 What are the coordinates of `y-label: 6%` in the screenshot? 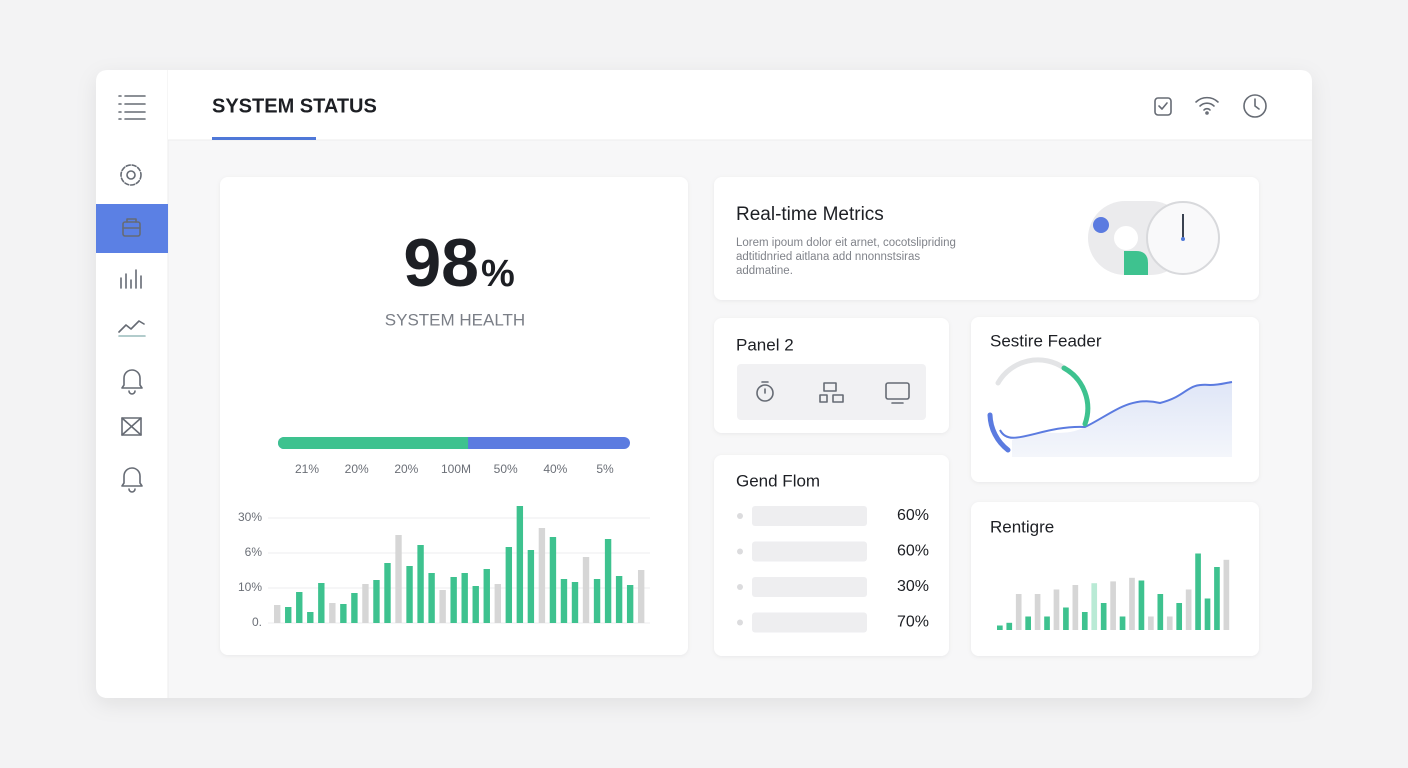 It's located at (254, 552).